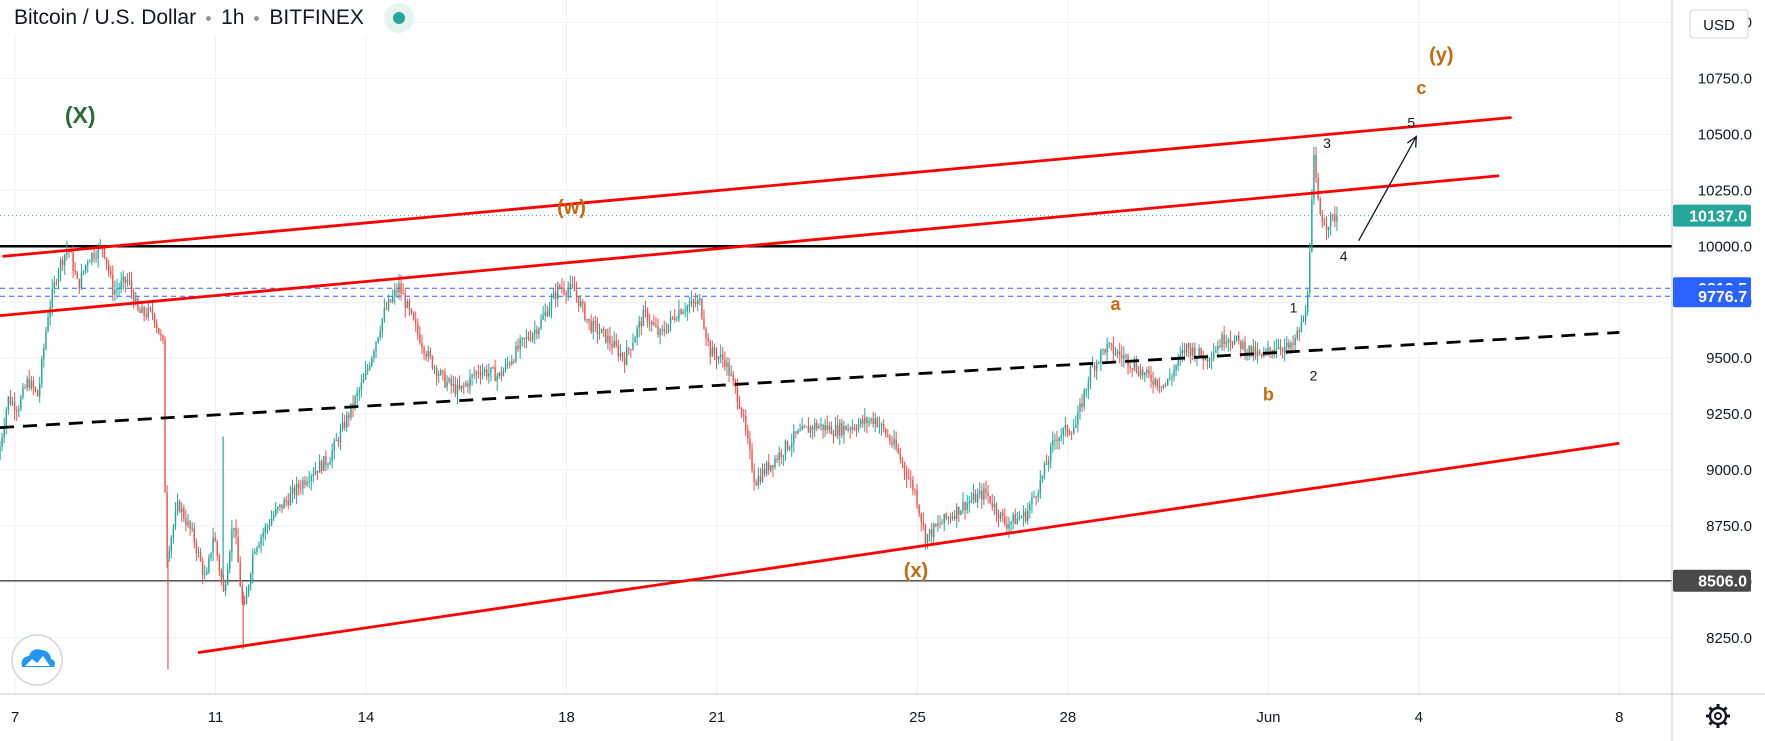 The height and width of the screenshot is (741, 1765). I want to click on symbol-header: Bitcoin / U.S. Dollar 1h BITFINEX, so click(207, 18).